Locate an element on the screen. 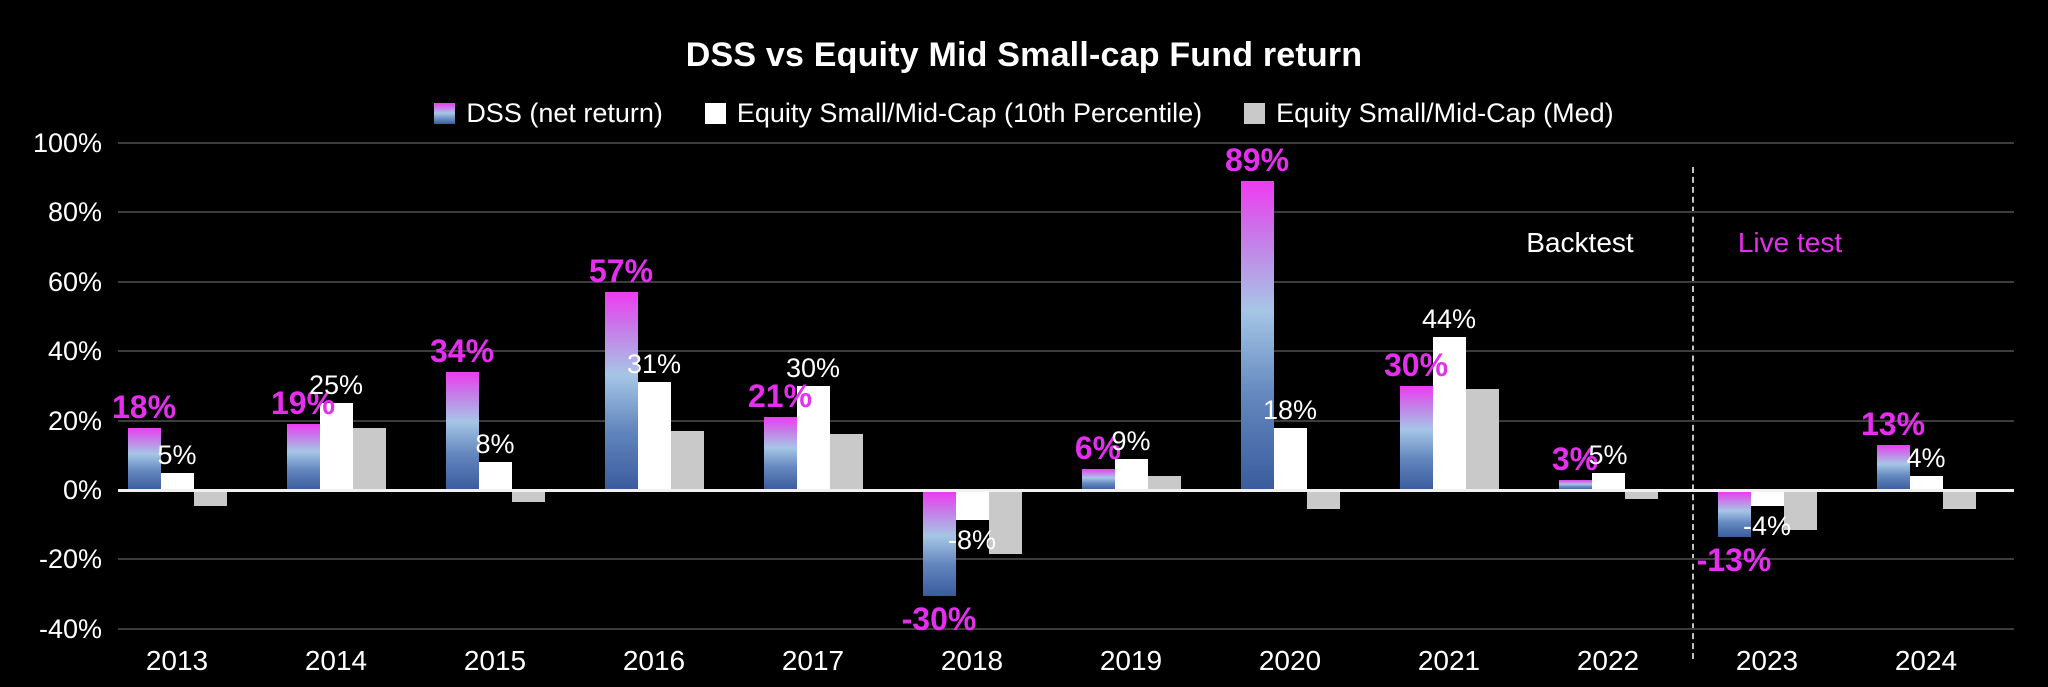  y-axis-tick-label: 100% is located at coordinates (67, 143).